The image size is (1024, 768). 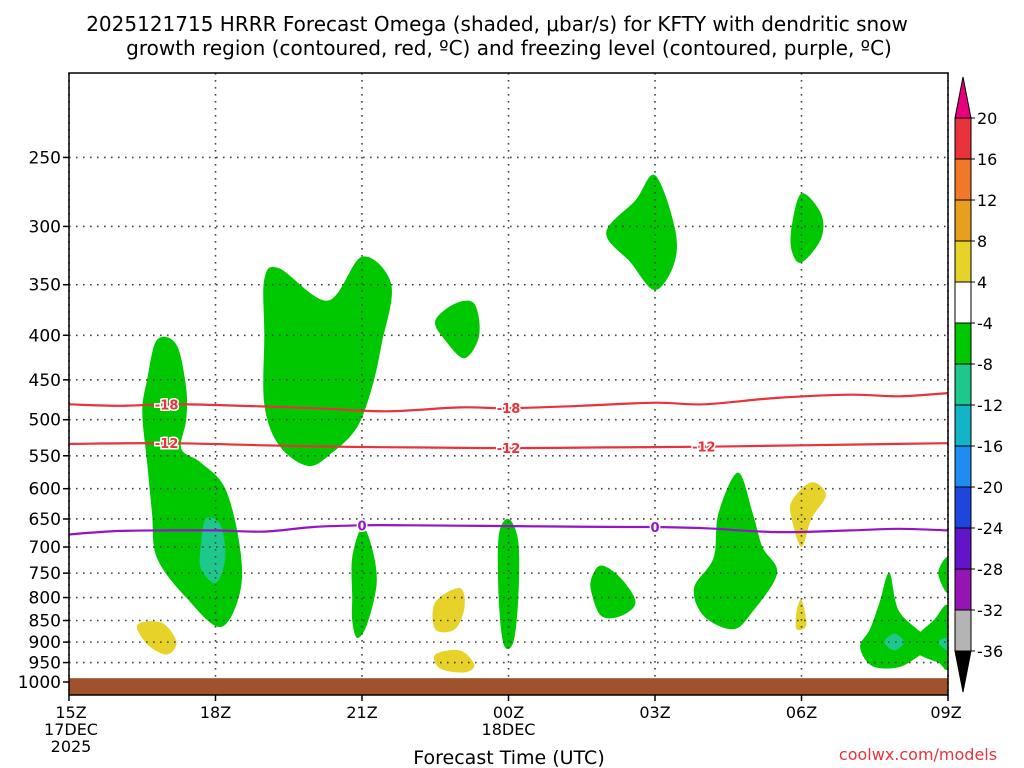 What do you see at coordinates (448, 610) in the screenshot?
I see `omega-region-yellow-2300z-a` at bounding box center [448, 610].